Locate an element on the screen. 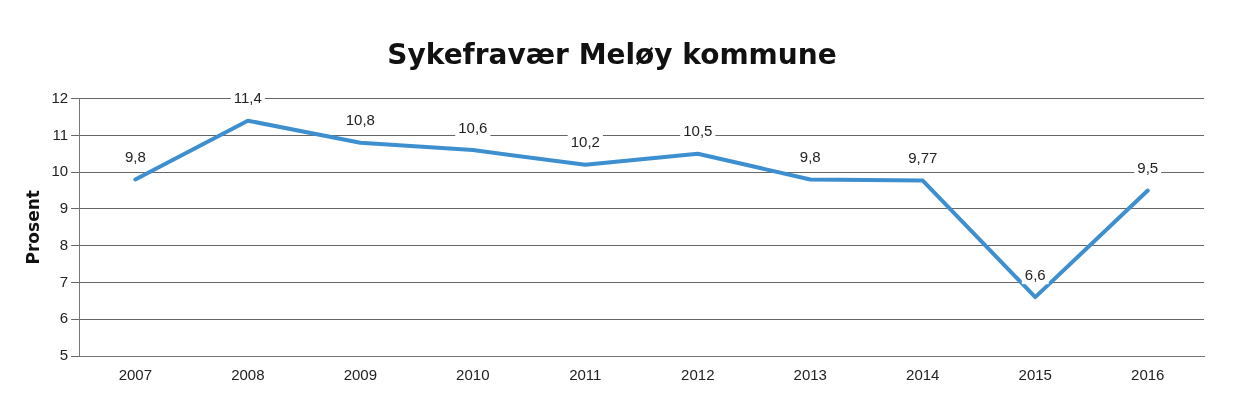  y-axis-title: Prosent is located at coordinates (32, 227).